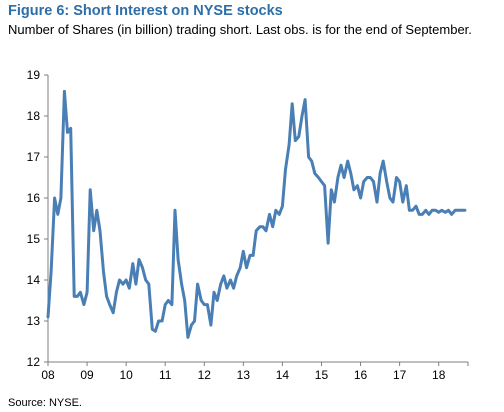 The height and width of the screenshot is (412, 504). I want to click on x-tick-label: 17, so click(400, 375).